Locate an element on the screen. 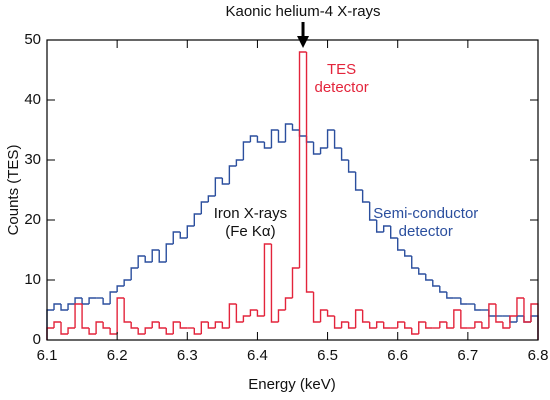  x-tick-label: 6.4 is located at coordinates (257, 355).